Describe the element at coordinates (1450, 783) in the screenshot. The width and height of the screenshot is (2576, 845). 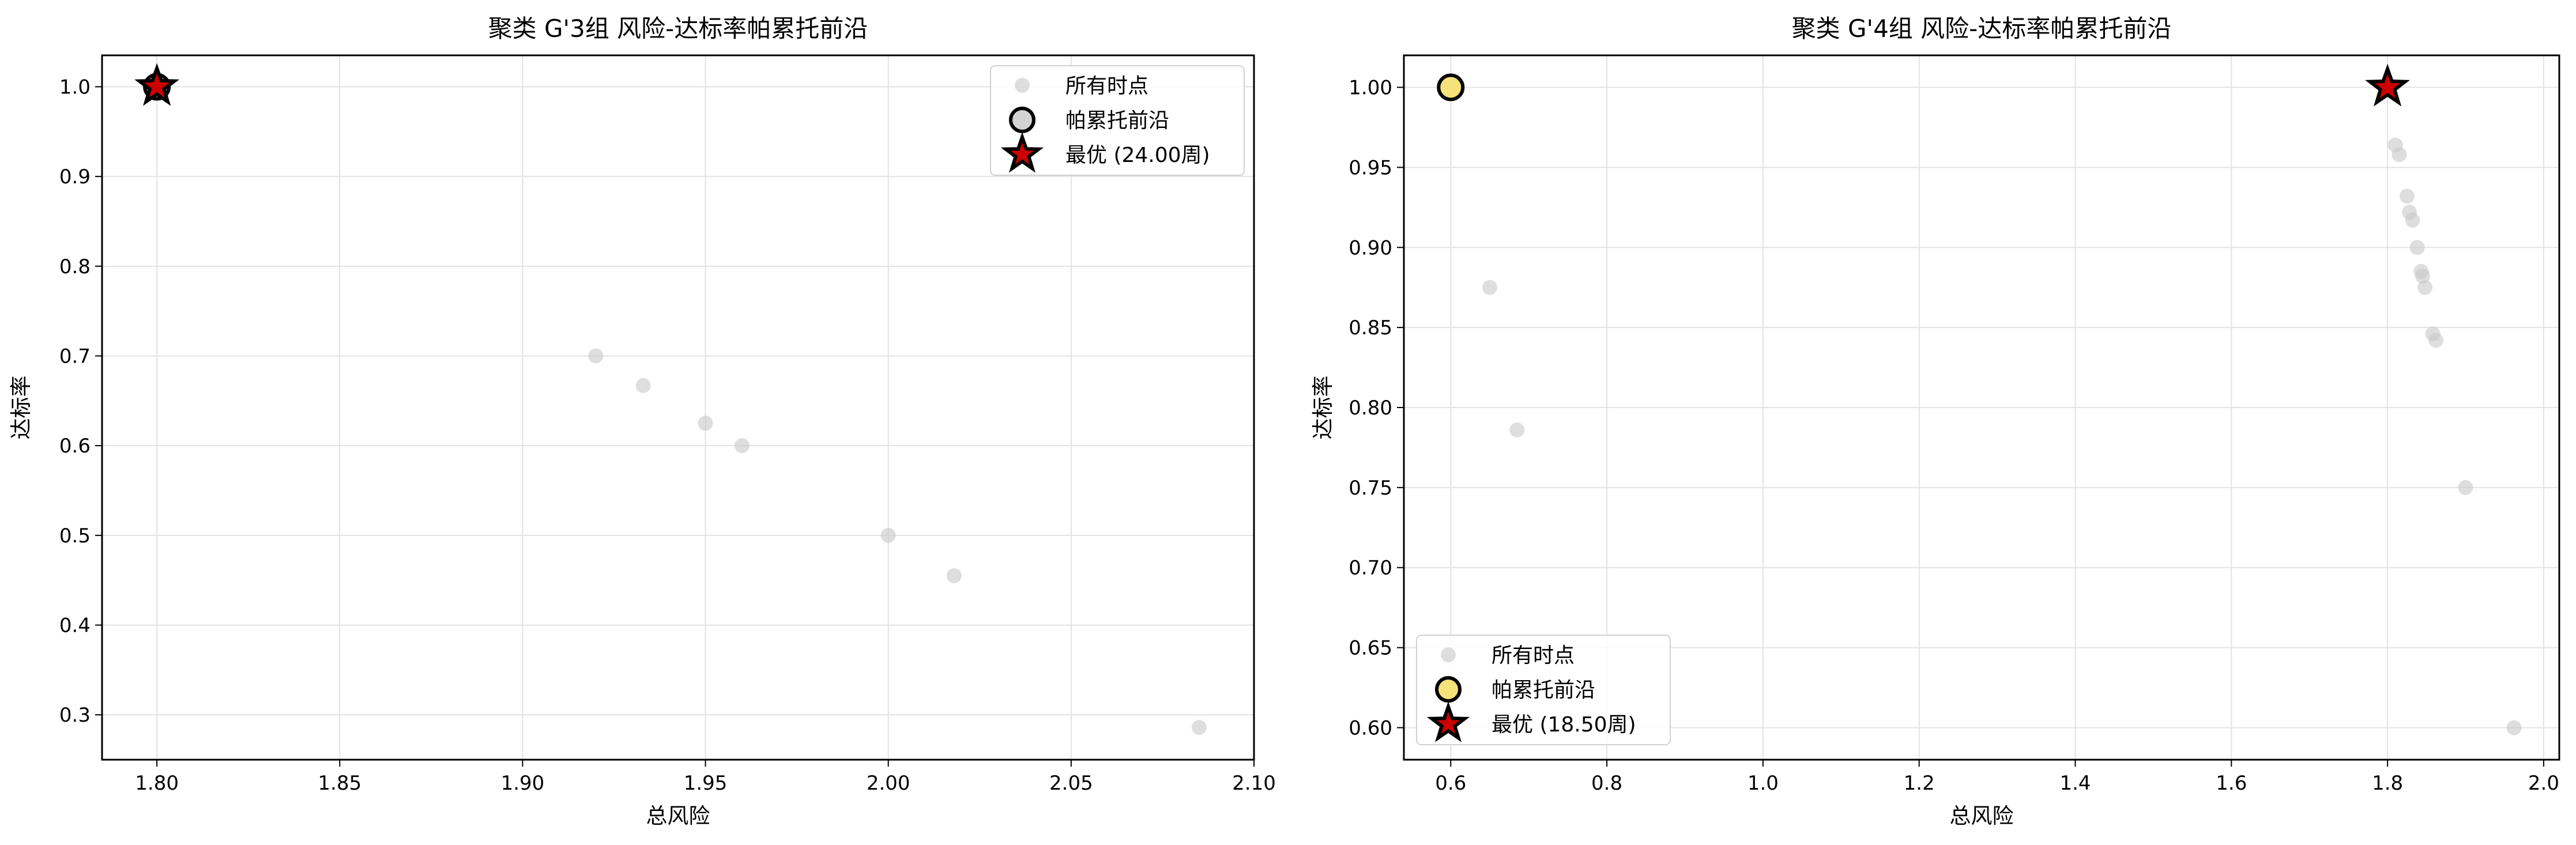
I see `x-tick-label: 0.6` at that location.